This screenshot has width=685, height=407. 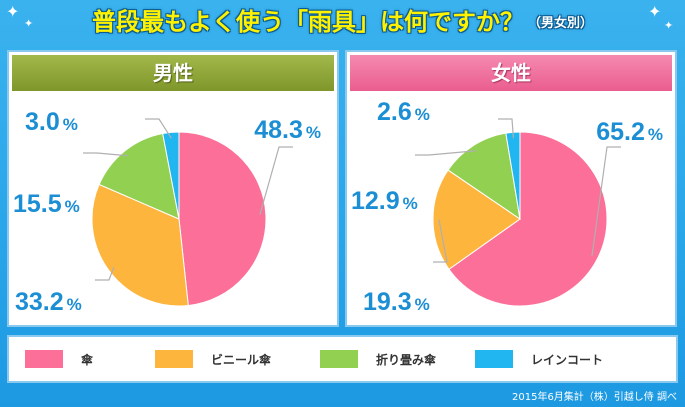 What do you see at coordinates (494, 359) in the screenshot?
I see `legend-swatch-raincoat` at bounding box center [494, 359].